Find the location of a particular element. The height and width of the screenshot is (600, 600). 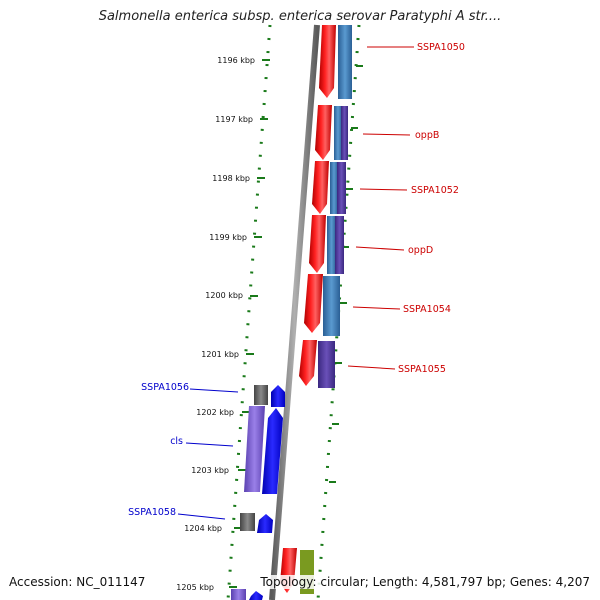

gene-label-left: SSPA1056 is located at coordinates (165, 387).